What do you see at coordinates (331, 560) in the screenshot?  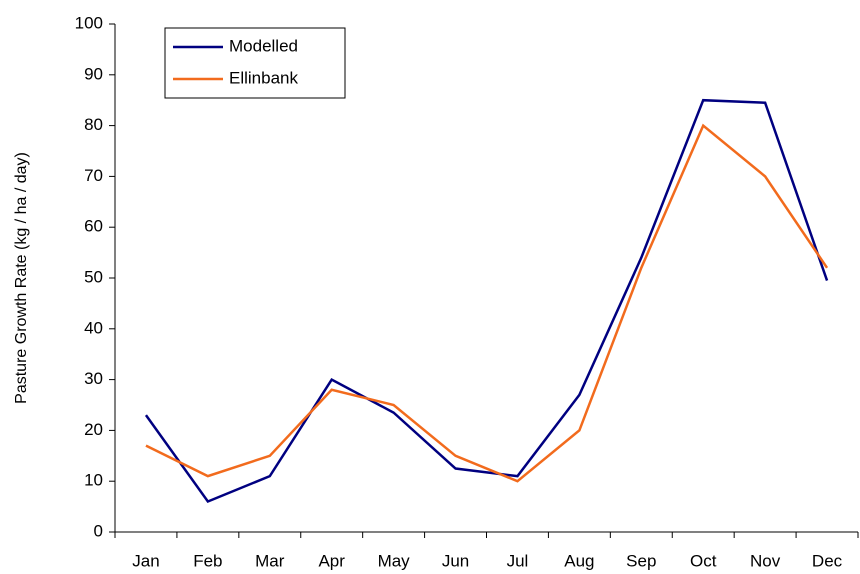 I see `x-tick-label: Apr` at bounding box center [331, 560].